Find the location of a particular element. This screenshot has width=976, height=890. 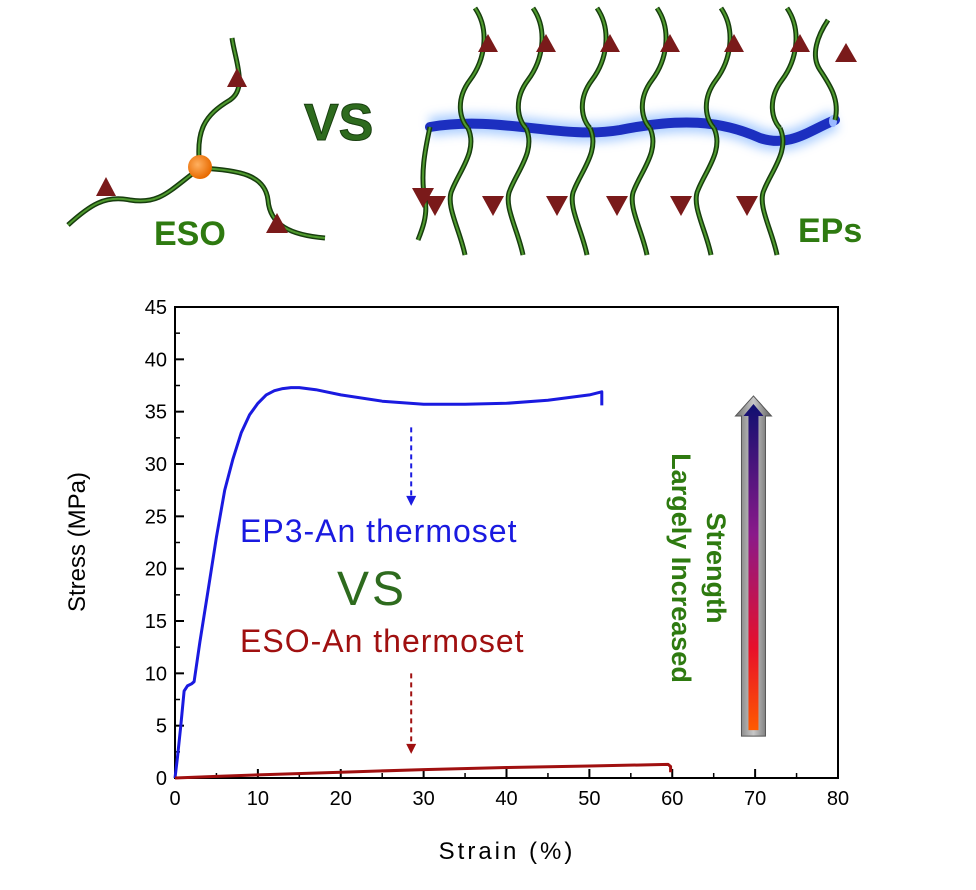

y-tick-label: 30 is located at coordinates (156, 465).